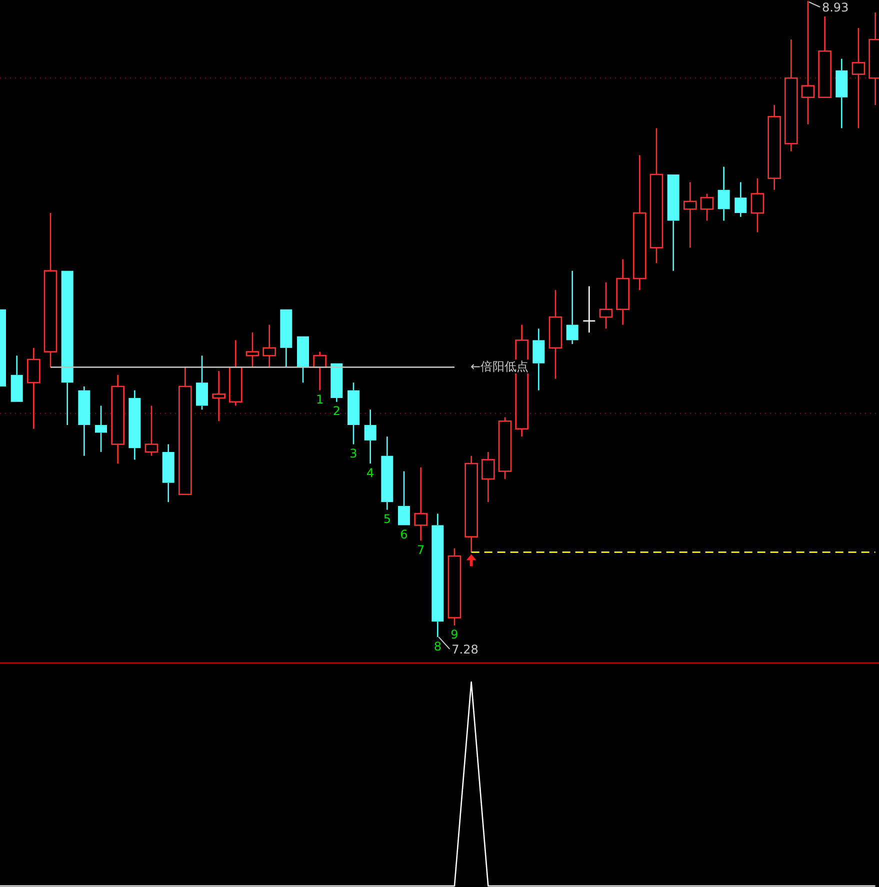 The image size is (879, 887). What do you see at coordinates (404, 535) in the screenshot?
I see `text: 6` at bounding box center [404, 535].